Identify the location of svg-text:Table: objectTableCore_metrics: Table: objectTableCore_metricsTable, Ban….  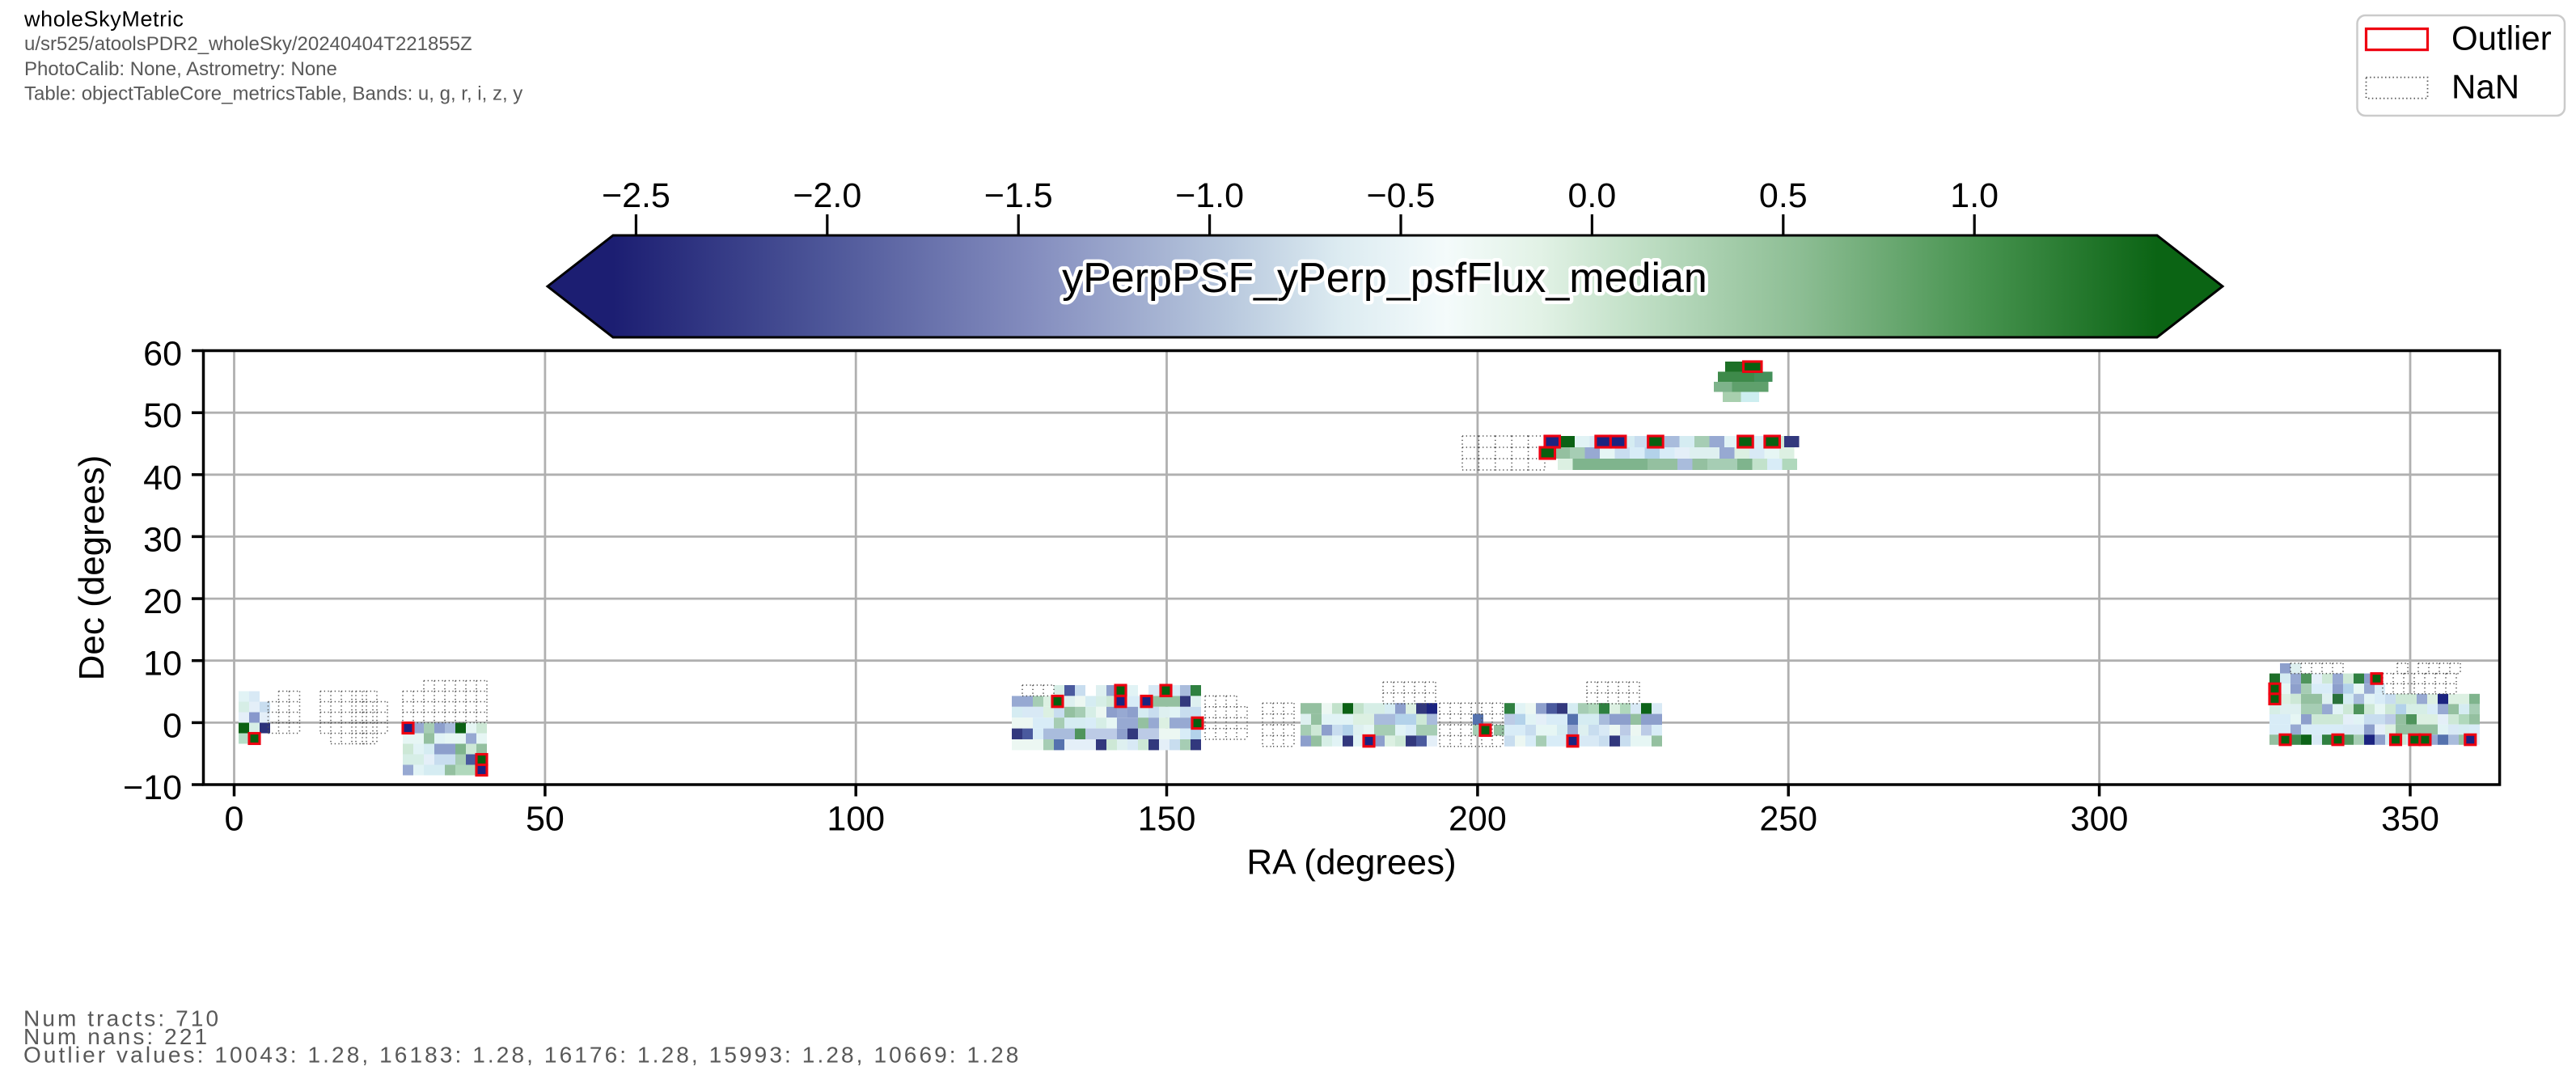
(273, 93).